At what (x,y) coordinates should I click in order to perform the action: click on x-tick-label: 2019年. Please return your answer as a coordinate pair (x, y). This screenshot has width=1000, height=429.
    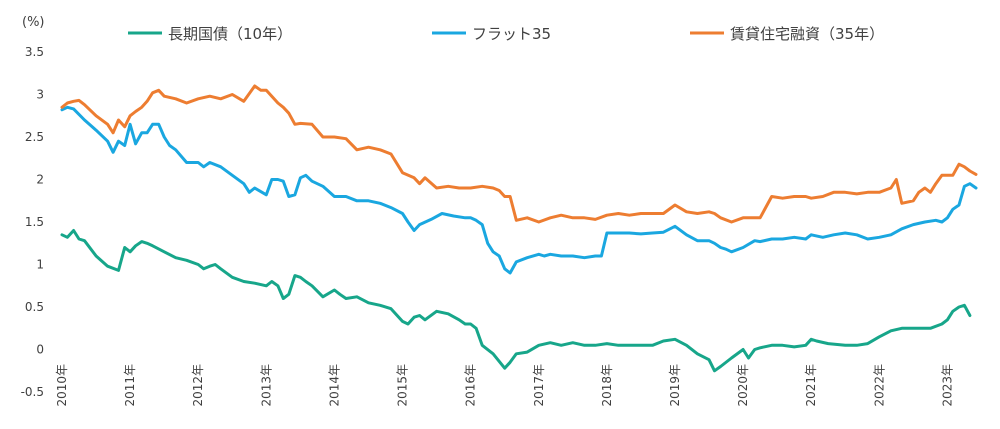
    Looking at the image, I should click on (675, 385).